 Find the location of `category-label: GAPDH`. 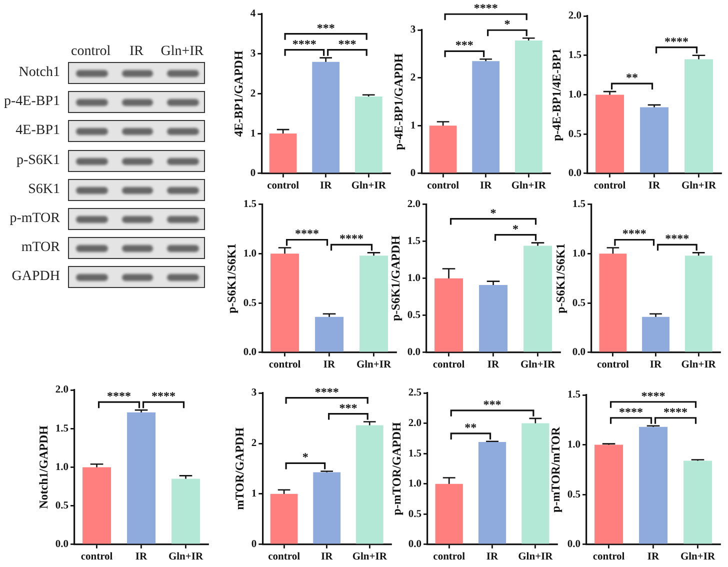

category-label: GAPDH is located at coordinates (36, 276).